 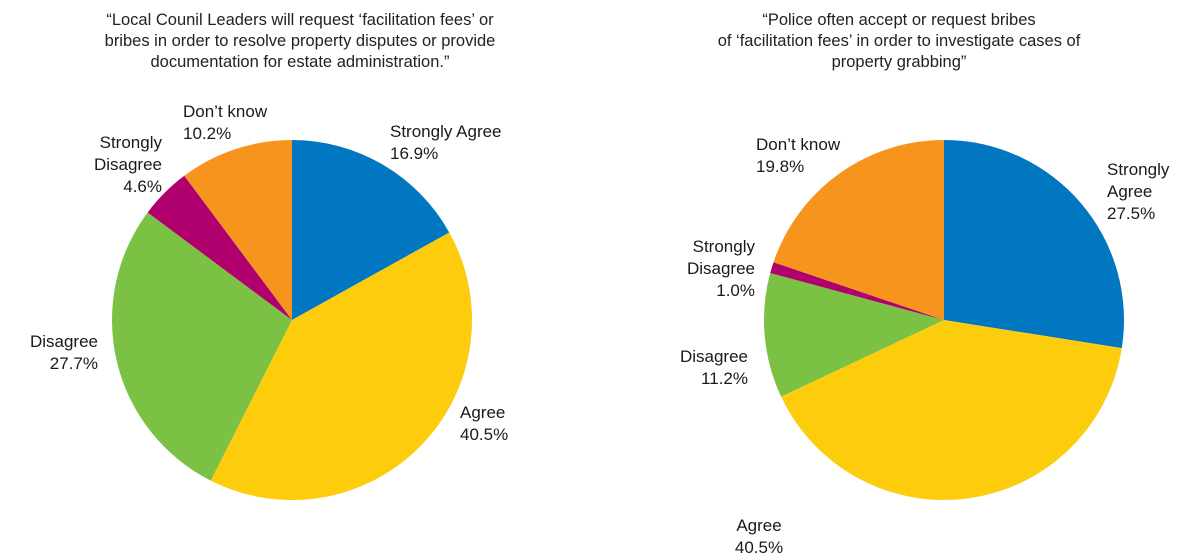 What do you see at coordinates (64, 352) in the screenshot?
I see `slice-label-disagree: Disagree 27.7%` at bounding box center [64, 352].